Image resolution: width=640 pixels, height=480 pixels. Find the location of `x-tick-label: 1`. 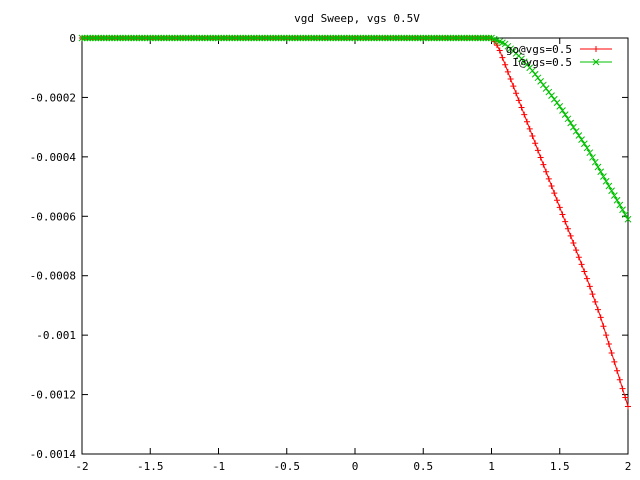

x-tick-label: 1 is located at coordinates (491, 466).